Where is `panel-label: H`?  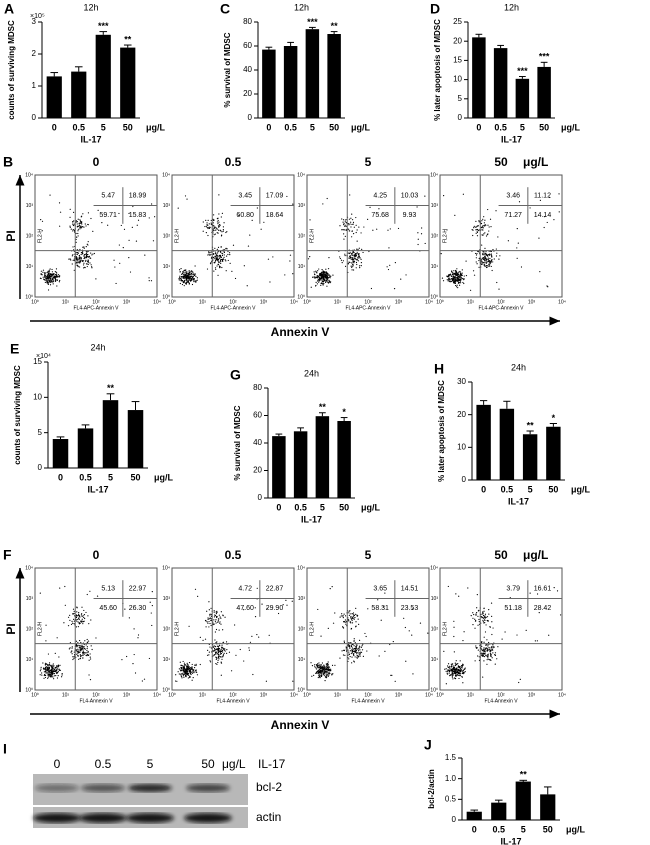 panel-label: H is located at coordinates (439, 369).